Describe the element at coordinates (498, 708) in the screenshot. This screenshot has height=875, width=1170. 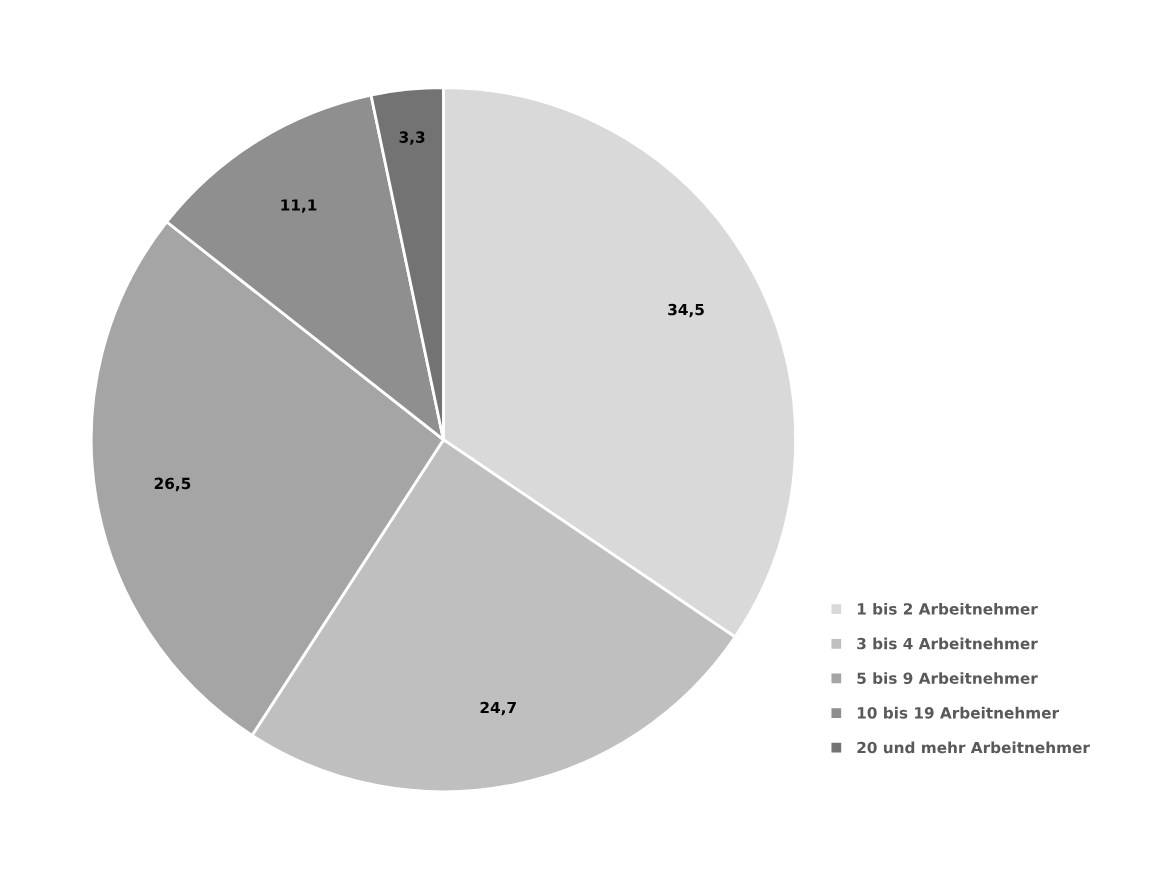
I see `data-label: 24,7` at that location.